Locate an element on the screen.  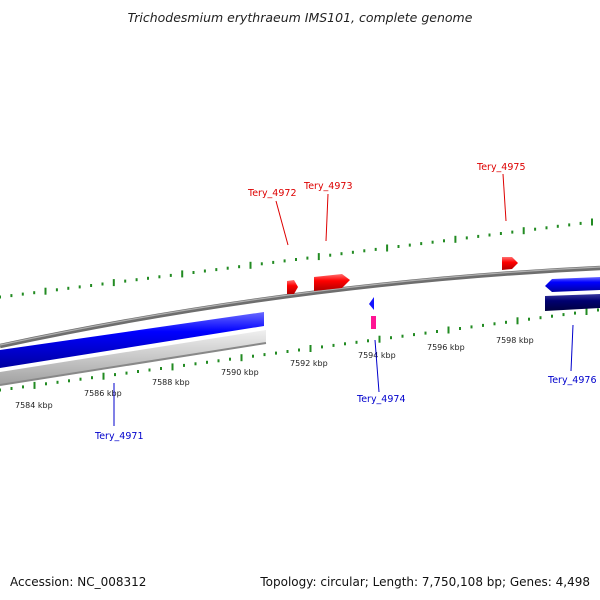
ruler-label: 7598 kbp is located at coordinates (515, 340).